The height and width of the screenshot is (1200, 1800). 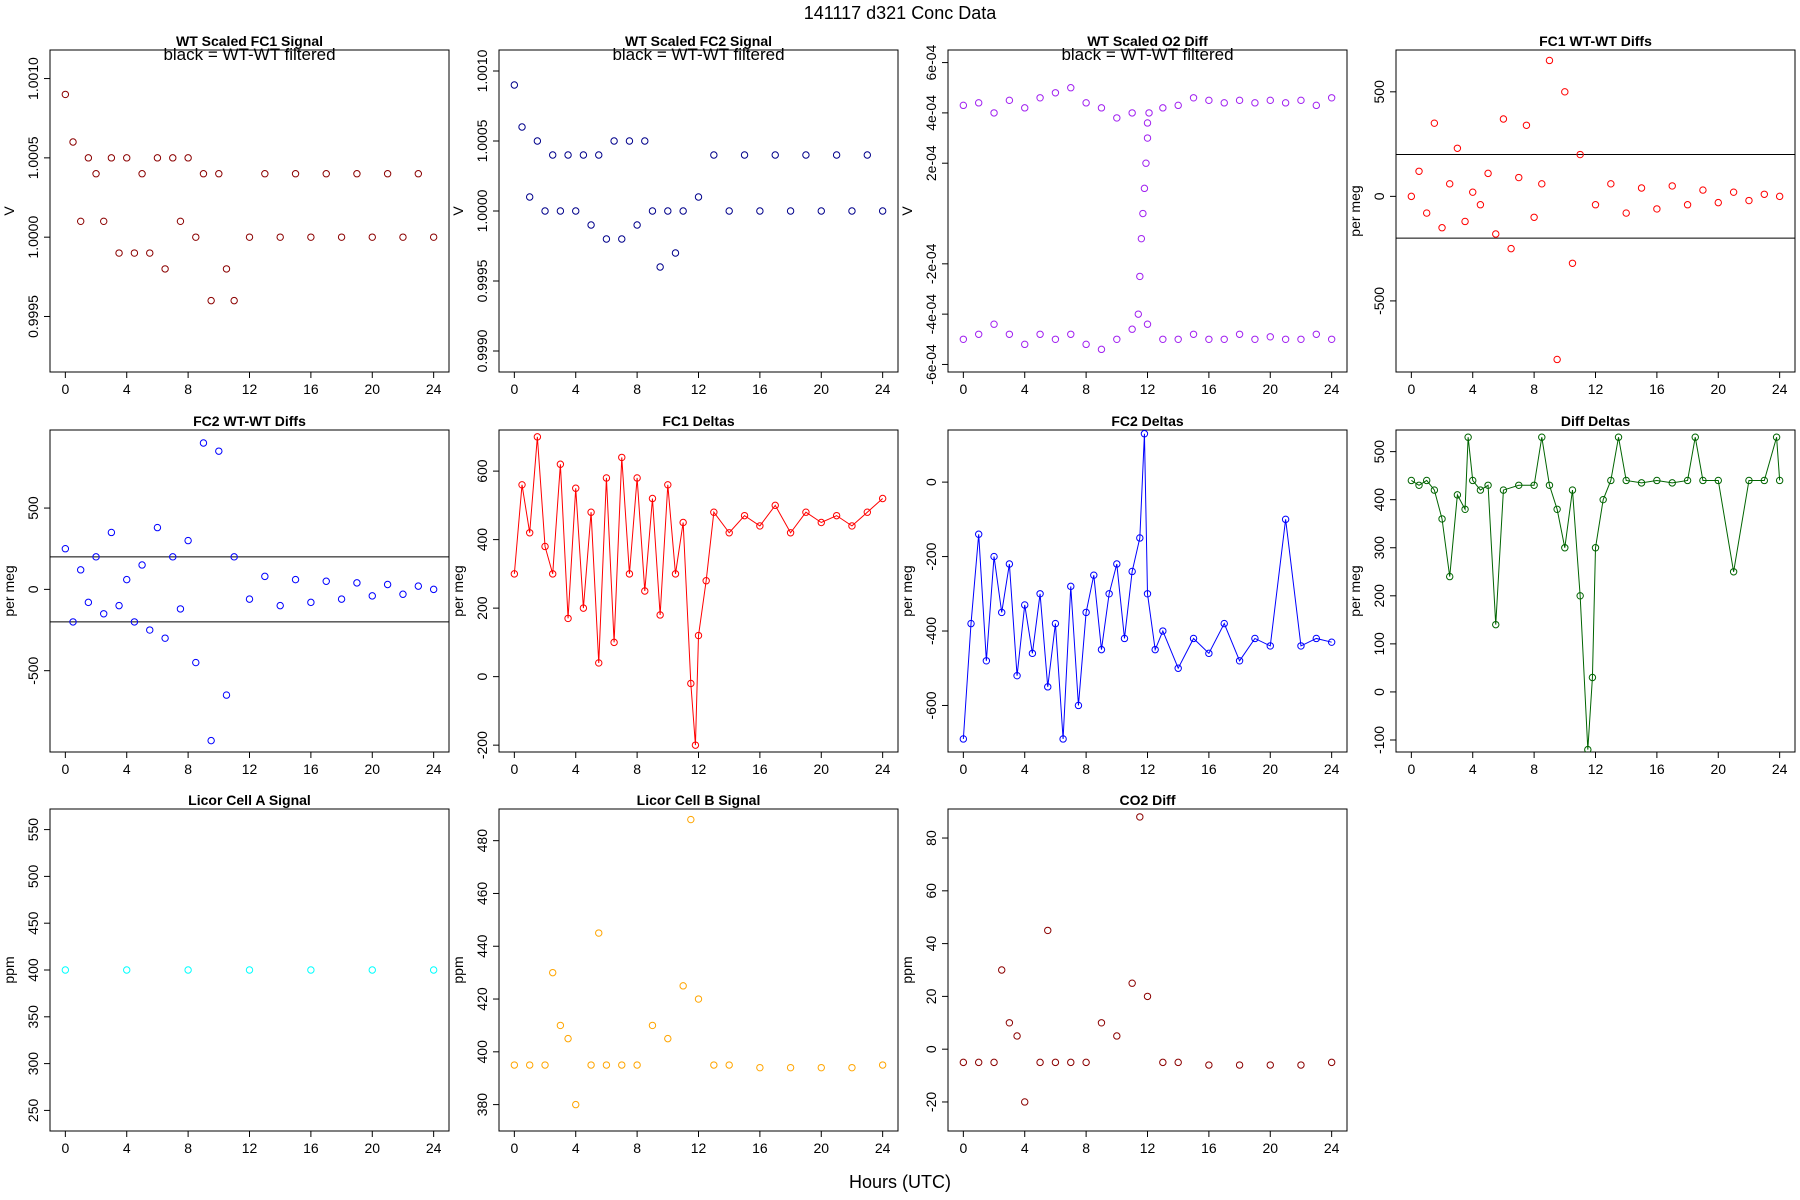 I want to click on y-tick-label: -20, so click(x=931, y=1102).